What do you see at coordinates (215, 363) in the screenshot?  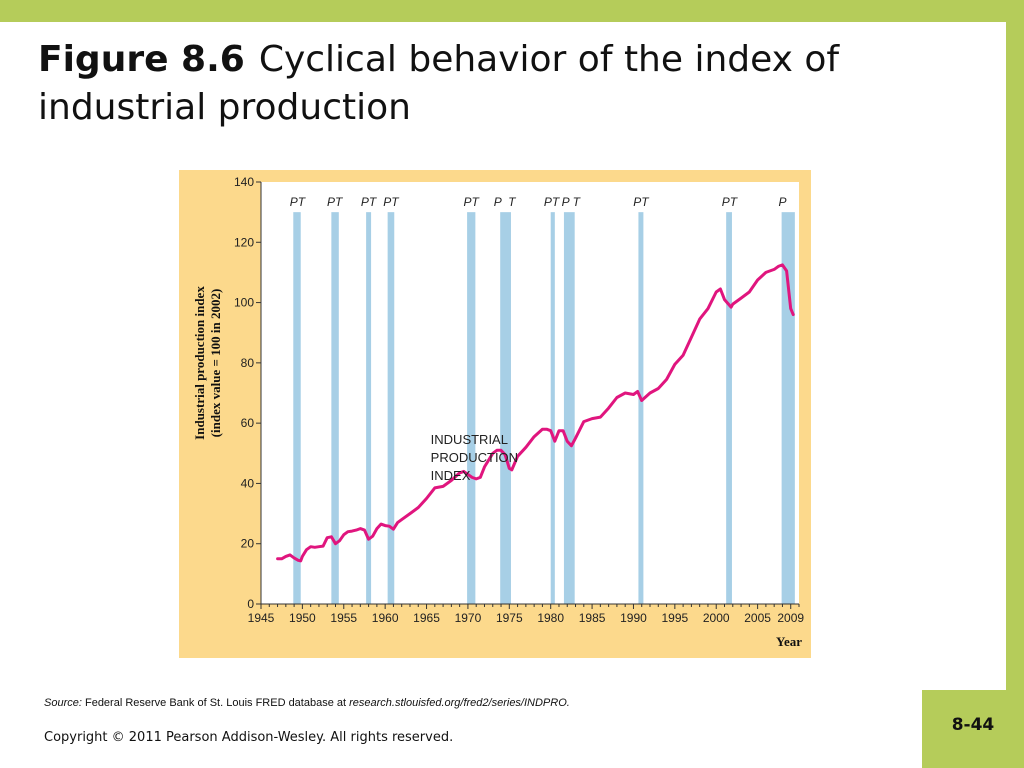 I see `y-axis-label-line2: (index value = 100 in 2002)` at bounding box center [215, 363].